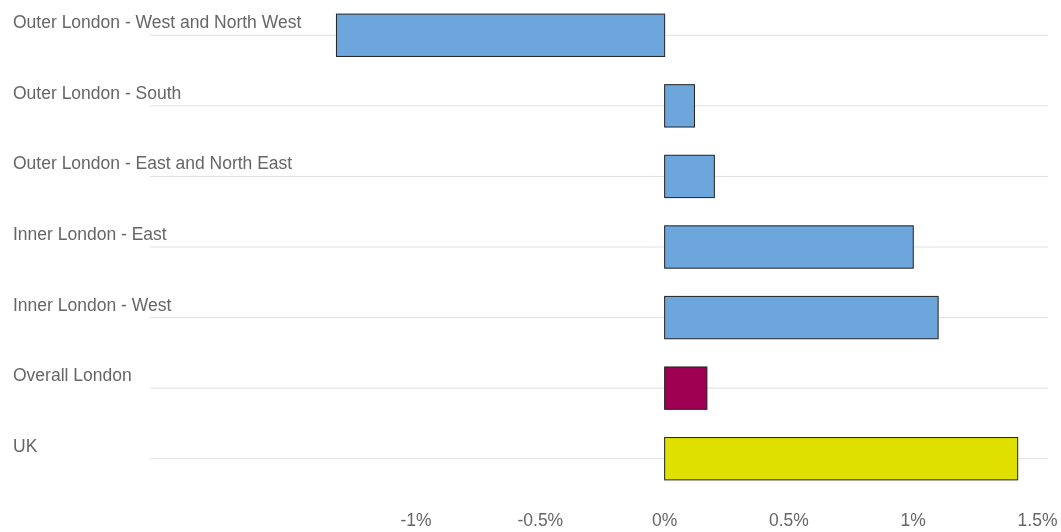  Describe the element at coordinates (72, 375) in the screenshot. I see `y-tick-label: Overall London` at that location.